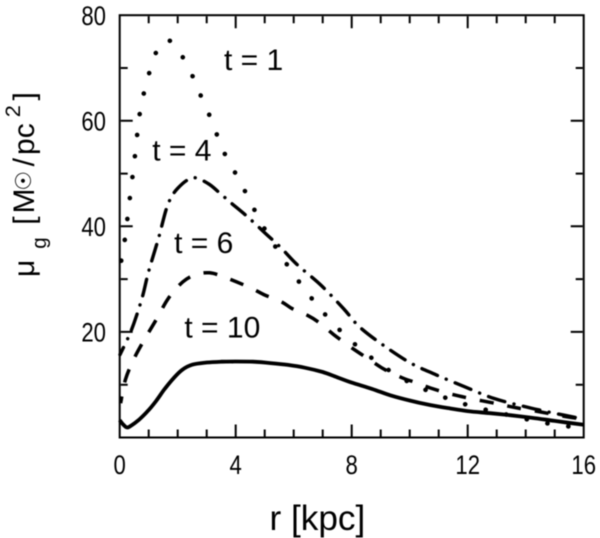 This screenshot has width=600, height=538. What do you see at coordinates (120, 466) in the screenshot?
I see `svg-text: 0` at bounding box center [120, 466].